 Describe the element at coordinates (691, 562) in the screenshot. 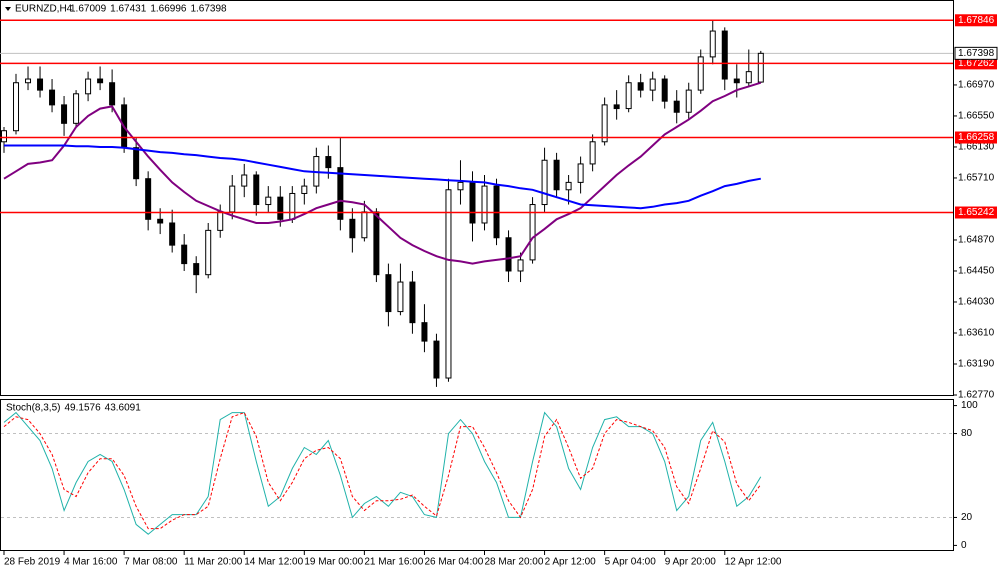

I see `x-tick-label: 9 Apr 20:00` at that location.